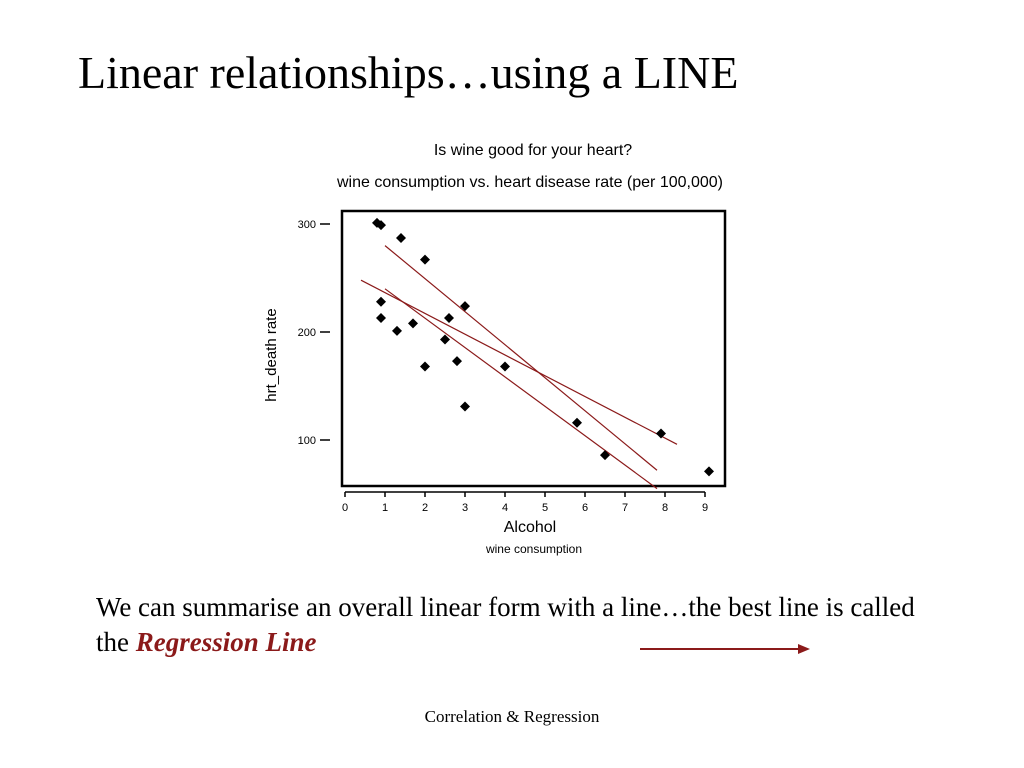 This screenshot has height=768, width=1024. What do you see at coordinates (408, 72) in the screenshot?
I see `slide-title: Linear relationships…using a LINE` at bounding box center [408, 72].